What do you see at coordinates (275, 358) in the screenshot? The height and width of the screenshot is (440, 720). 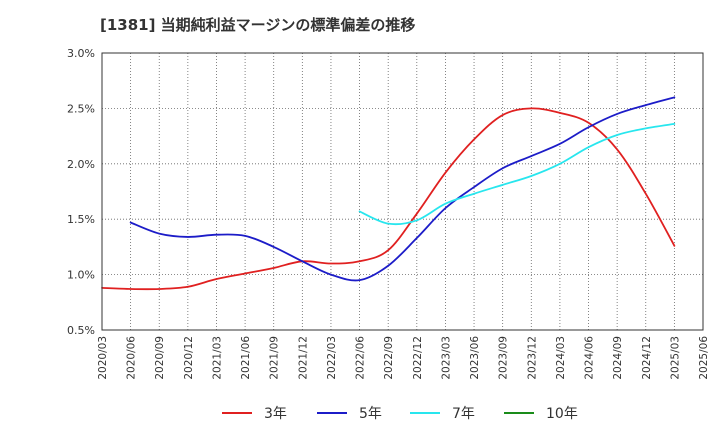 I see `x-tick-label: 2021/09` at bounding box center [275, 358].